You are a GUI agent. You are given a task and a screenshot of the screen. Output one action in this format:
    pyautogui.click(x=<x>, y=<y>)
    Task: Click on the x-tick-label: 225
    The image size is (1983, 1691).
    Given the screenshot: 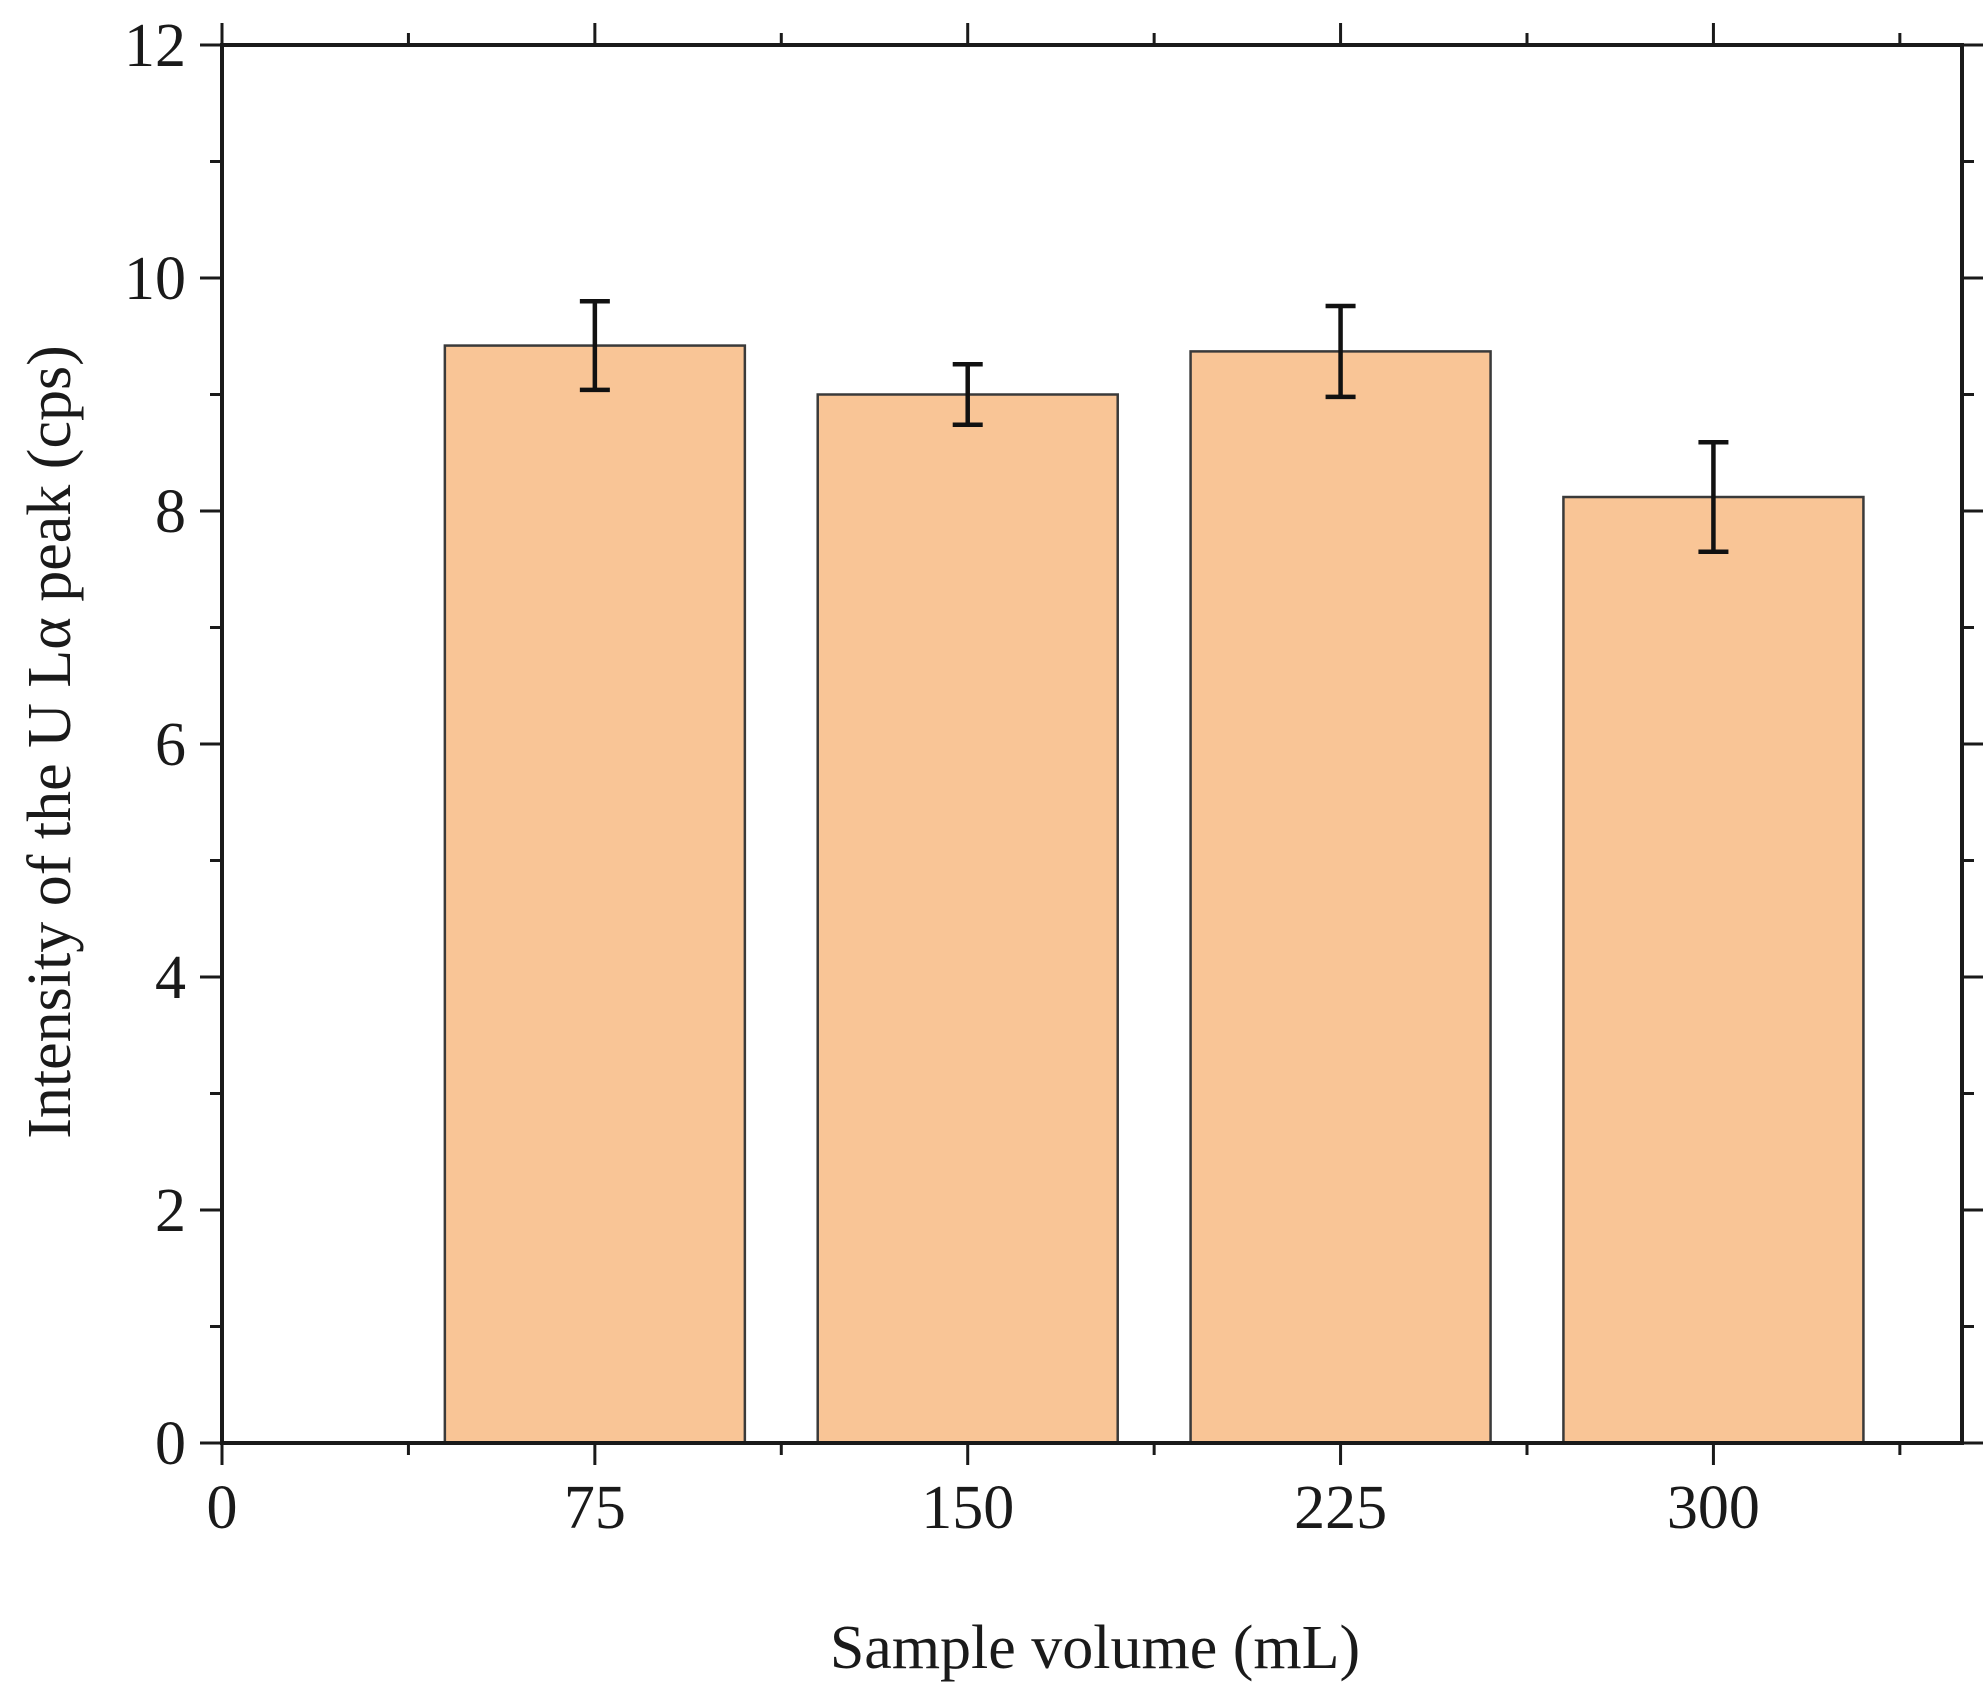 What is the action you would take?
    pyautogui.click(x=1340, y=1508)
    